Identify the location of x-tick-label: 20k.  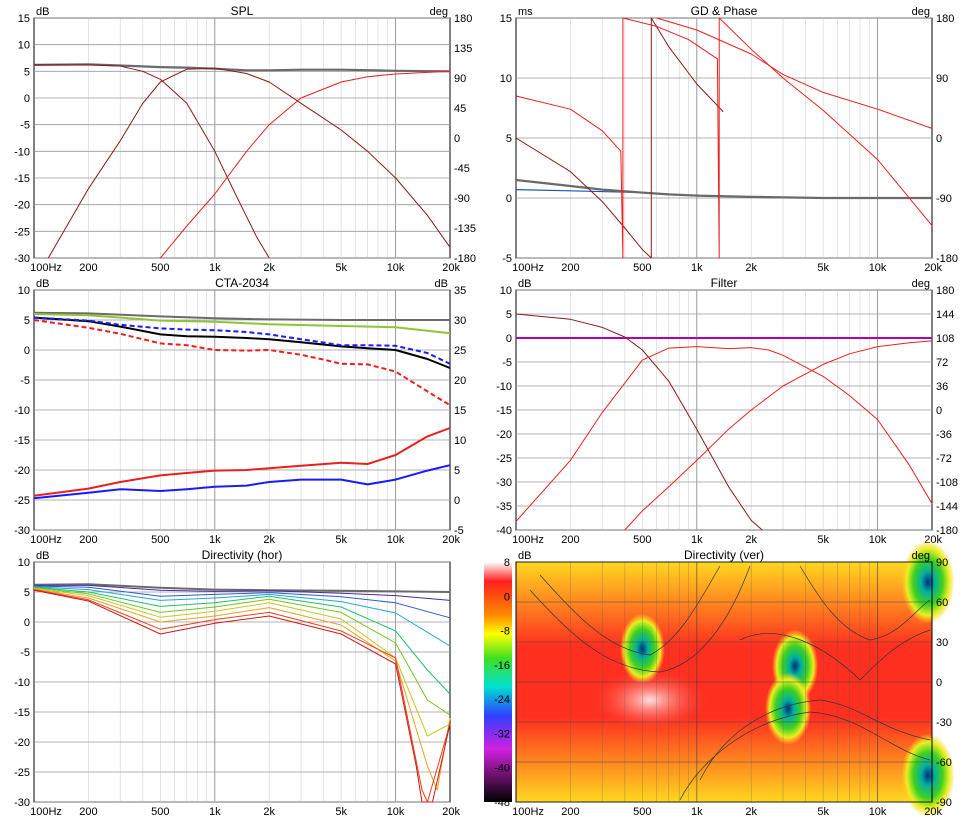
(451, 540).